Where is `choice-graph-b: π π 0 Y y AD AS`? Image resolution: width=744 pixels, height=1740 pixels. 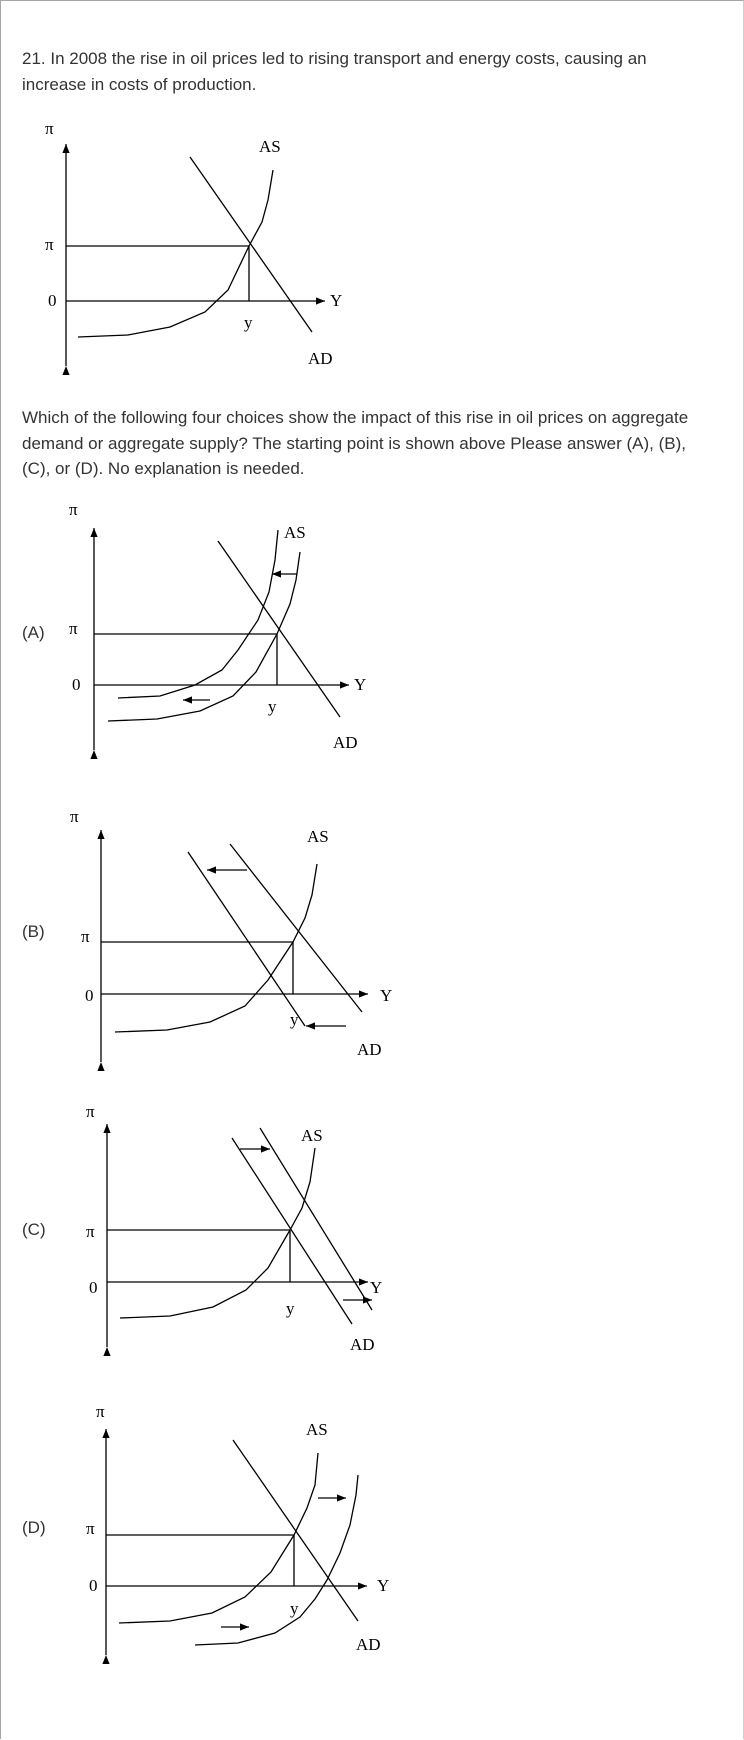
choice-graph-b: π π 0 Y y AD AS is located at coordinates (231, 939).